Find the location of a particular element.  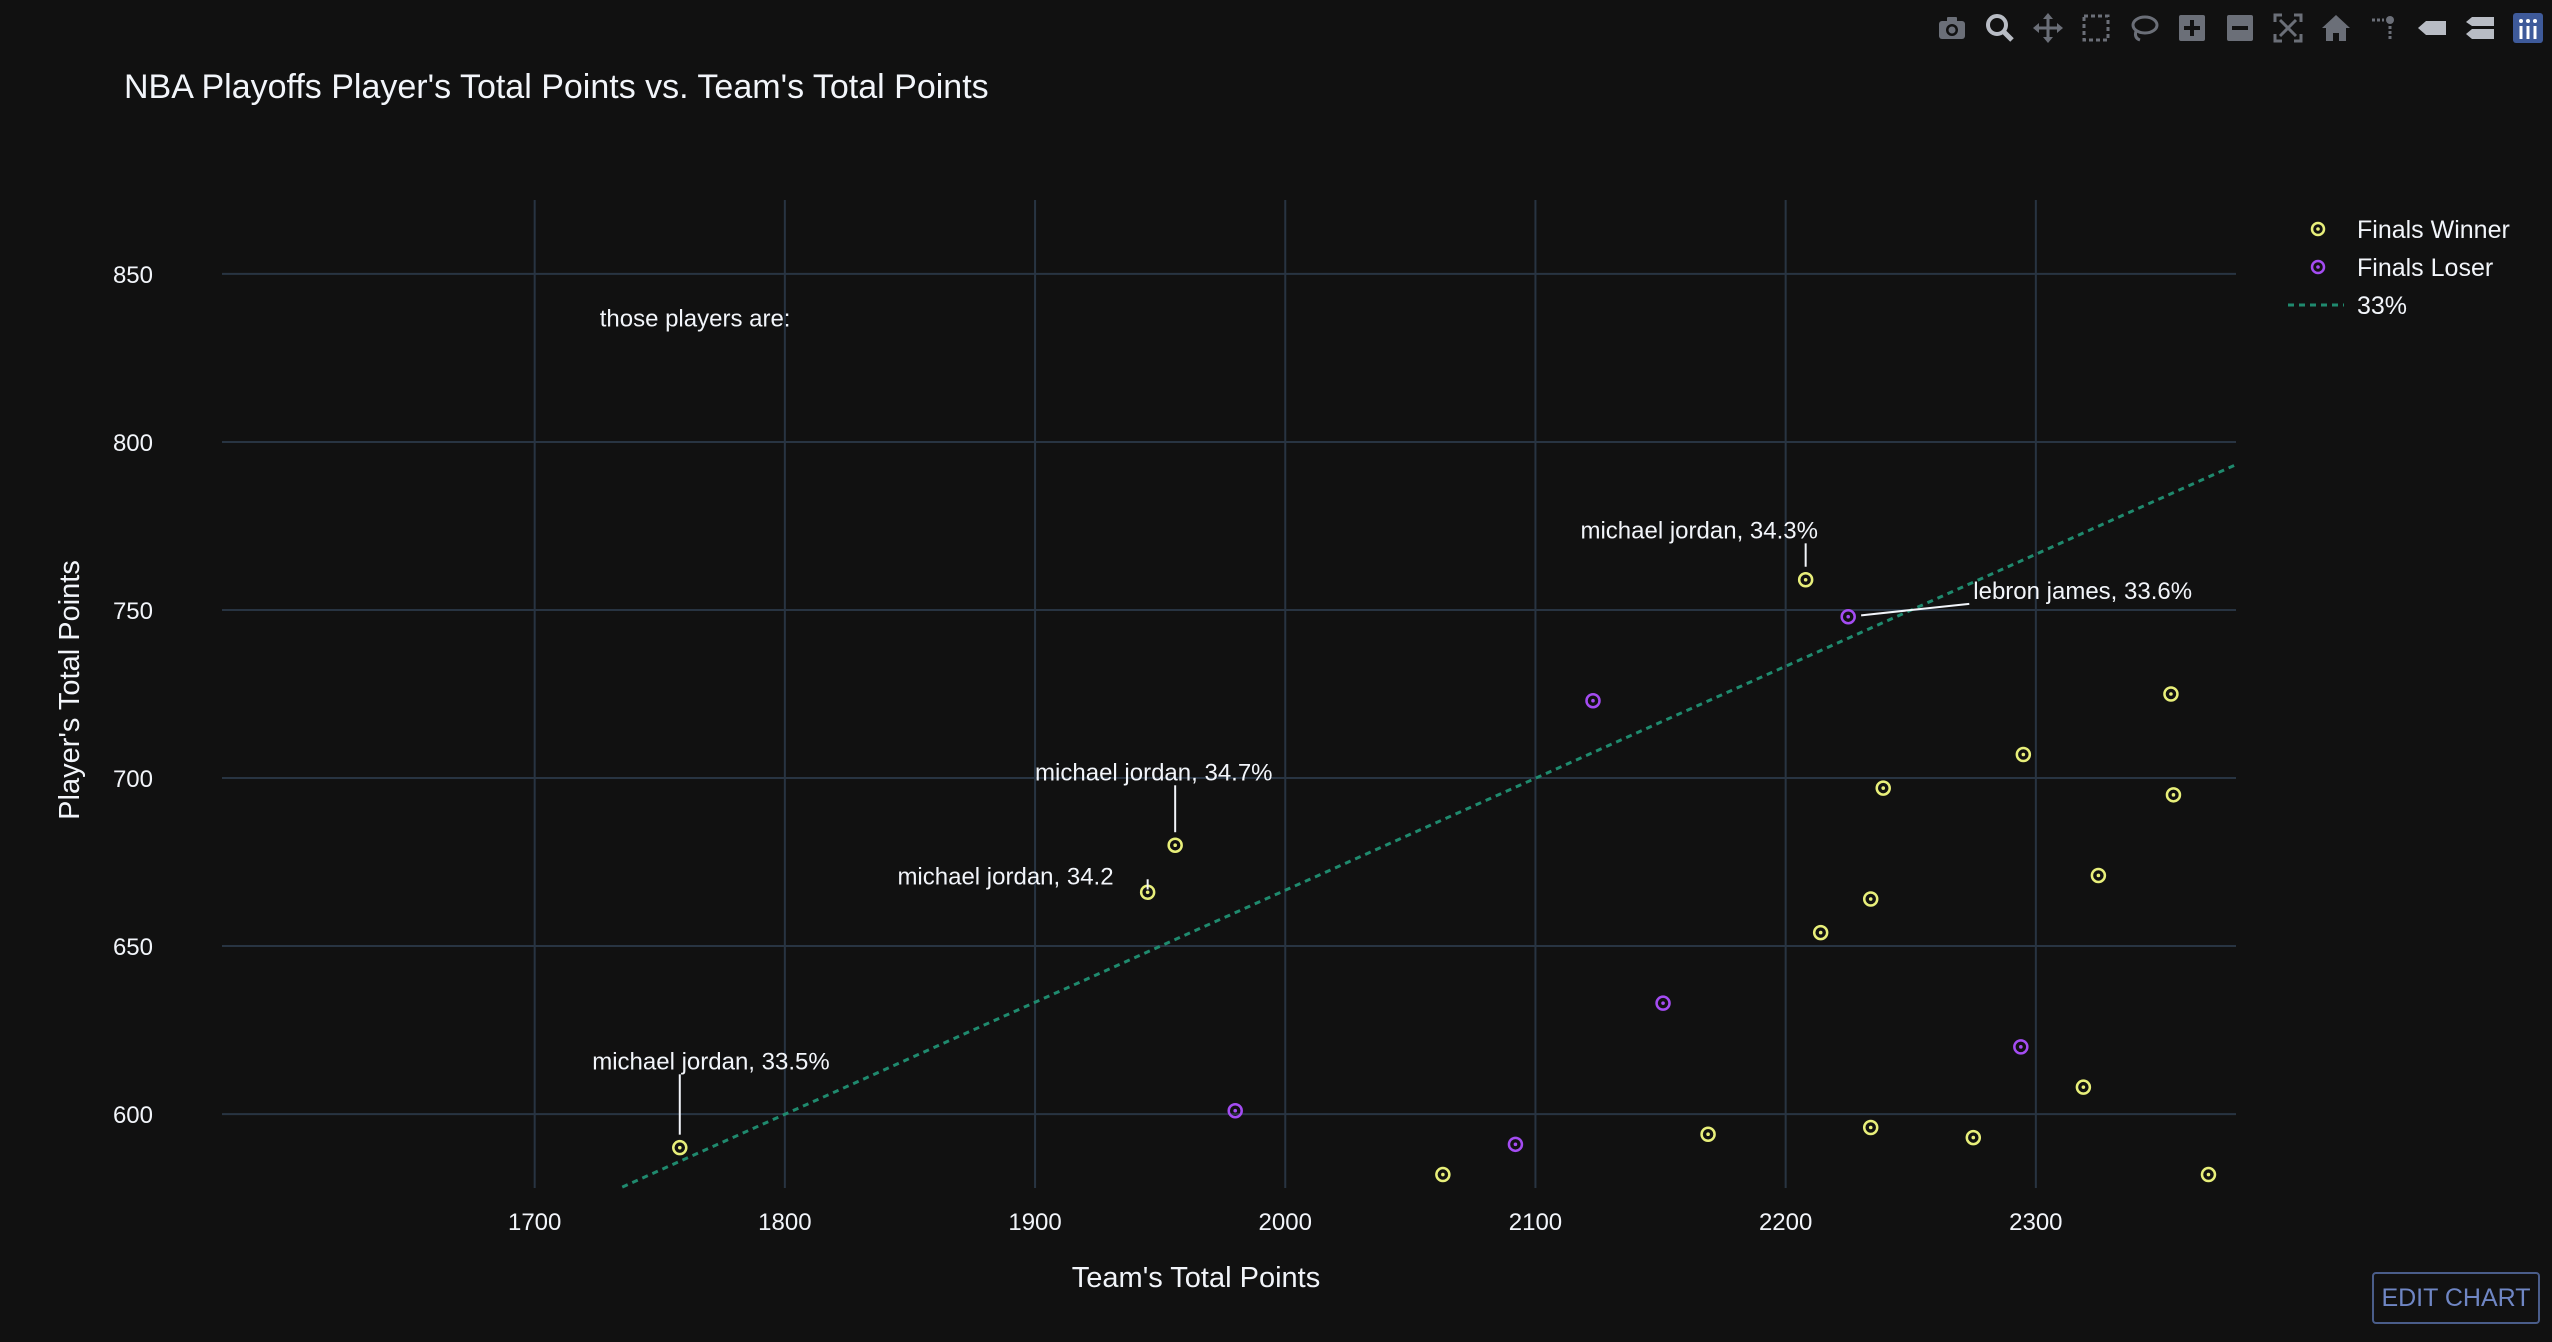

x-tick-label: 2300 is located at coordinates (2035, 1222).